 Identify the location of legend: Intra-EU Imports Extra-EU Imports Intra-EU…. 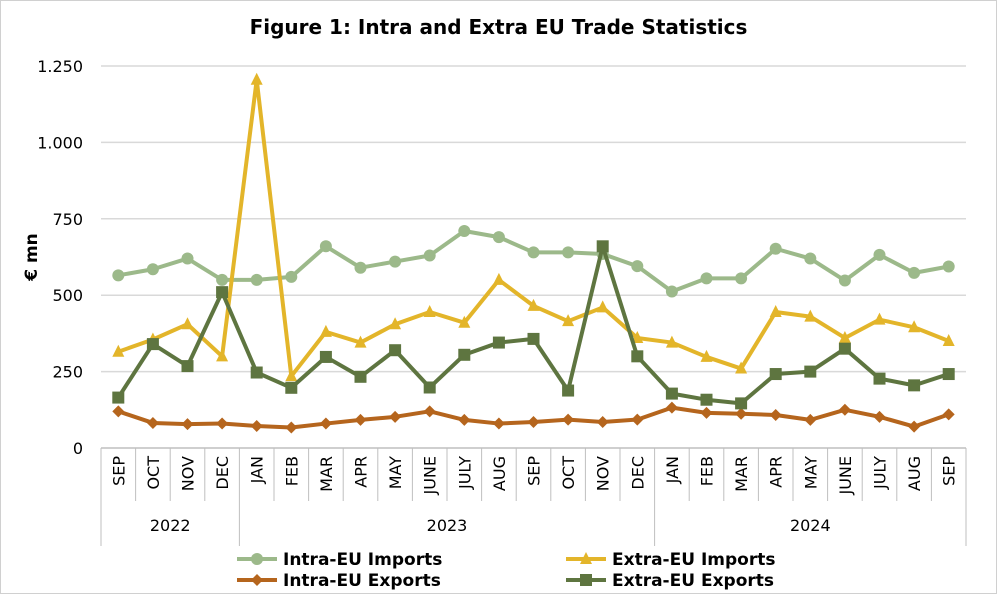
(506, 570).